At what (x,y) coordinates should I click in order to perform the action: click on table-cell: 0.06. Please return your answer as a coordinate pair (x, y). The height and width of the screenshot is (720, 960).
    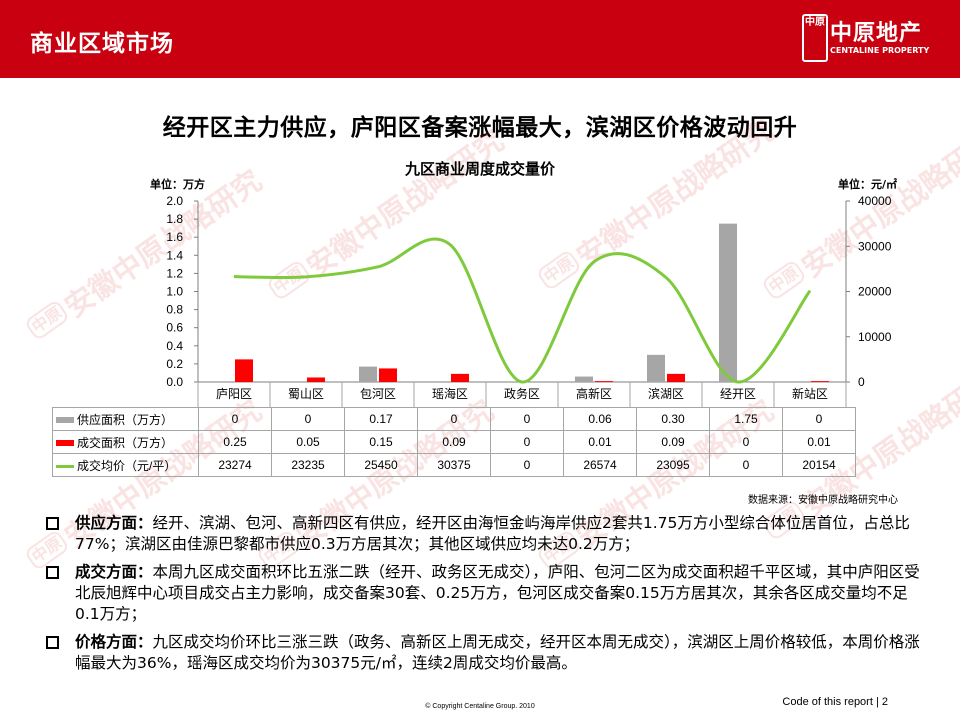
    Looking at the image, I should click on (600, 419).